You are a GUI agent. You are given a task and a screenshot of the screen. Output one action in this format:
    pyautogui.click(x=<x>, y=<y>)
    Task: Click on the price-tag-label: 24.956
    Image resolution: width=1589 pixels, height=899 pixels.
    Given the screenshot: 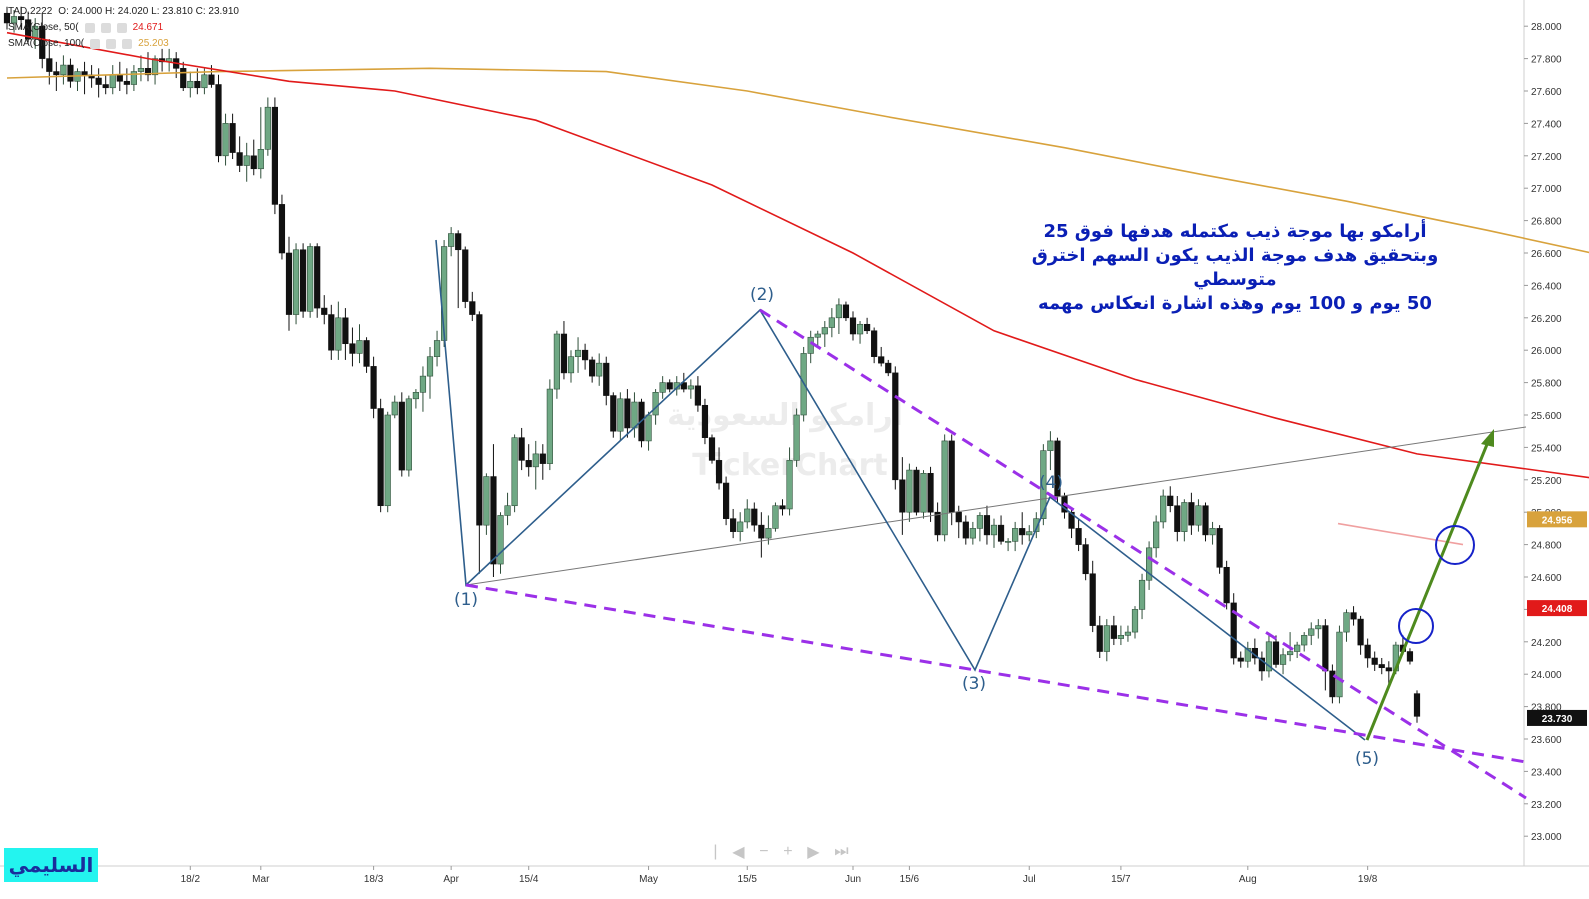 What is the action you would take?
    pyautogui.click(x=1557, y=520)
    